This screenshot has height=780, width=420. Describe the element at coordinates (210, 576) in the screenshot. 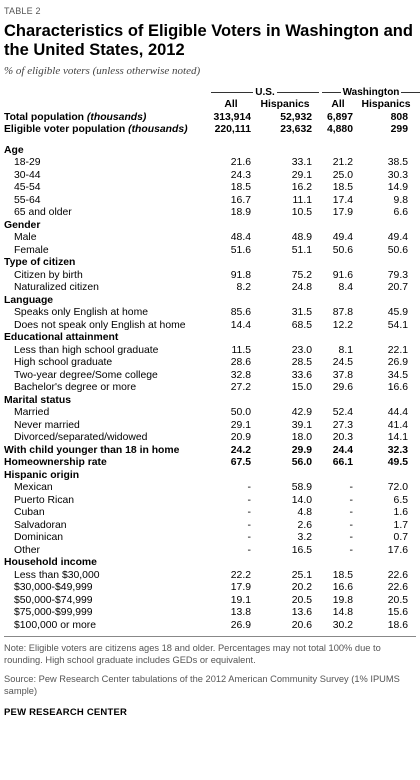

I see `table-row: Less than $30,000 22.2 25.1 18.5 22.6` at that location.